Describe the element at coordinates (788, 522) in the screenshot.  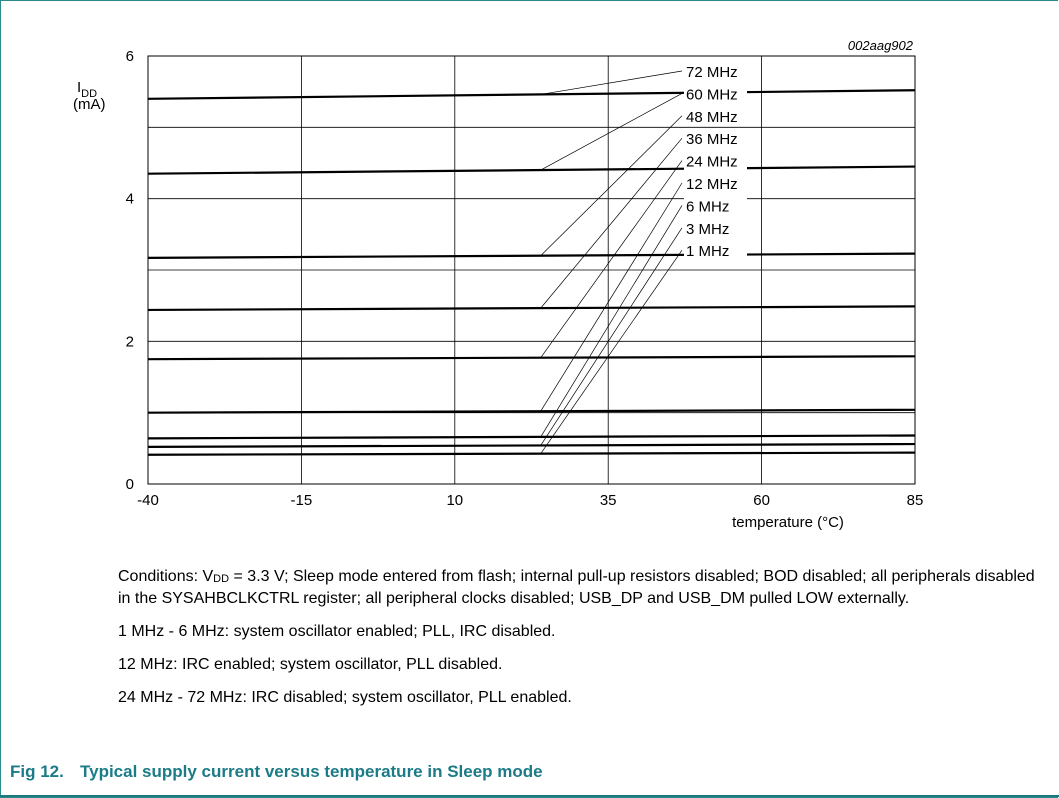
I see `x-axis-label: temperature (°C)` at that location.